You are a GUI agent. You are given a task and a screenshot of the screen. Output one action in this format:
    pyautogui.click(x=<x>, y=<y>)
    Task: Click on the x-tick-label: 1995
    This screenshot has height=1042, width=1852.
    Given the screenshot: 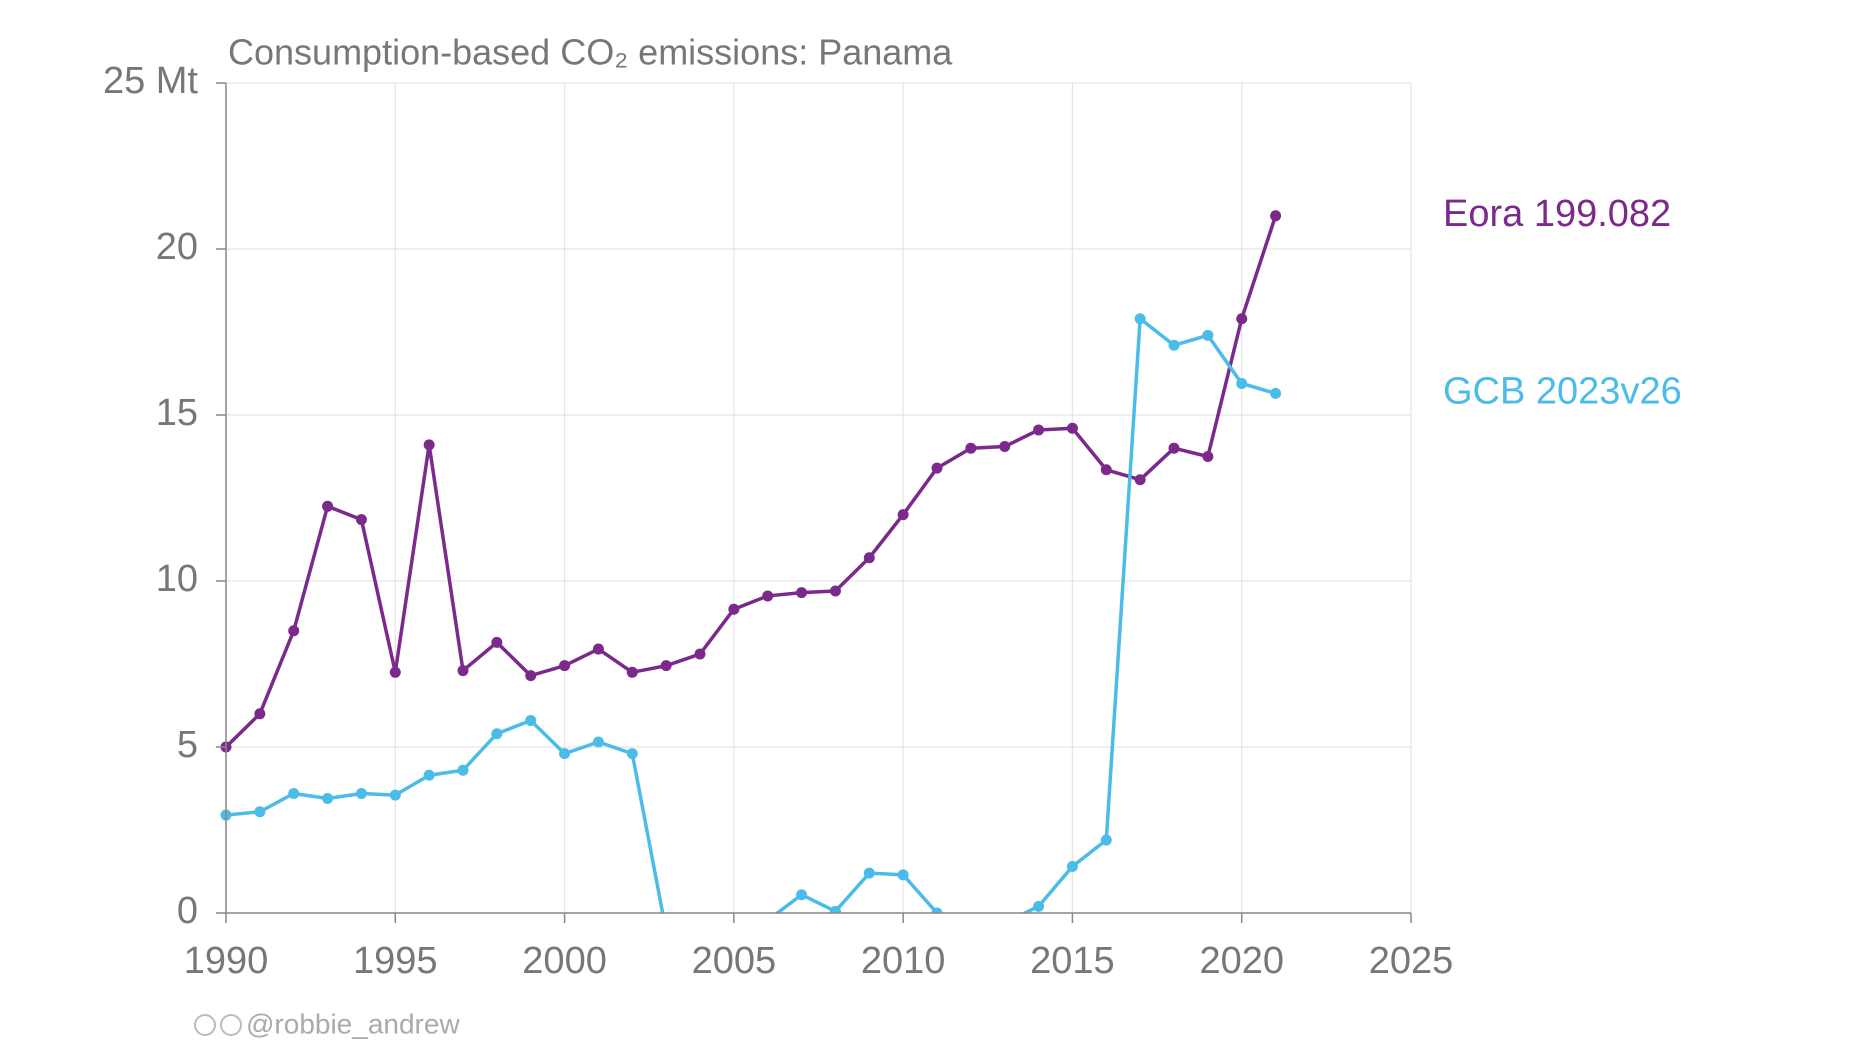 What is the action you would take?
    pyautogui.click(x=395, y=961)
    